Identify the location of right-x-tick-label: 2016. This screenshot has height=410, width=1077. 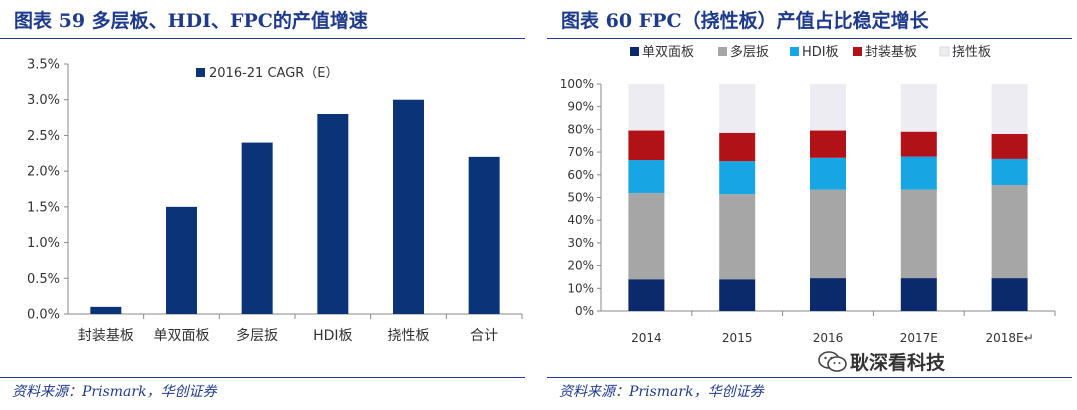
(828, 338).